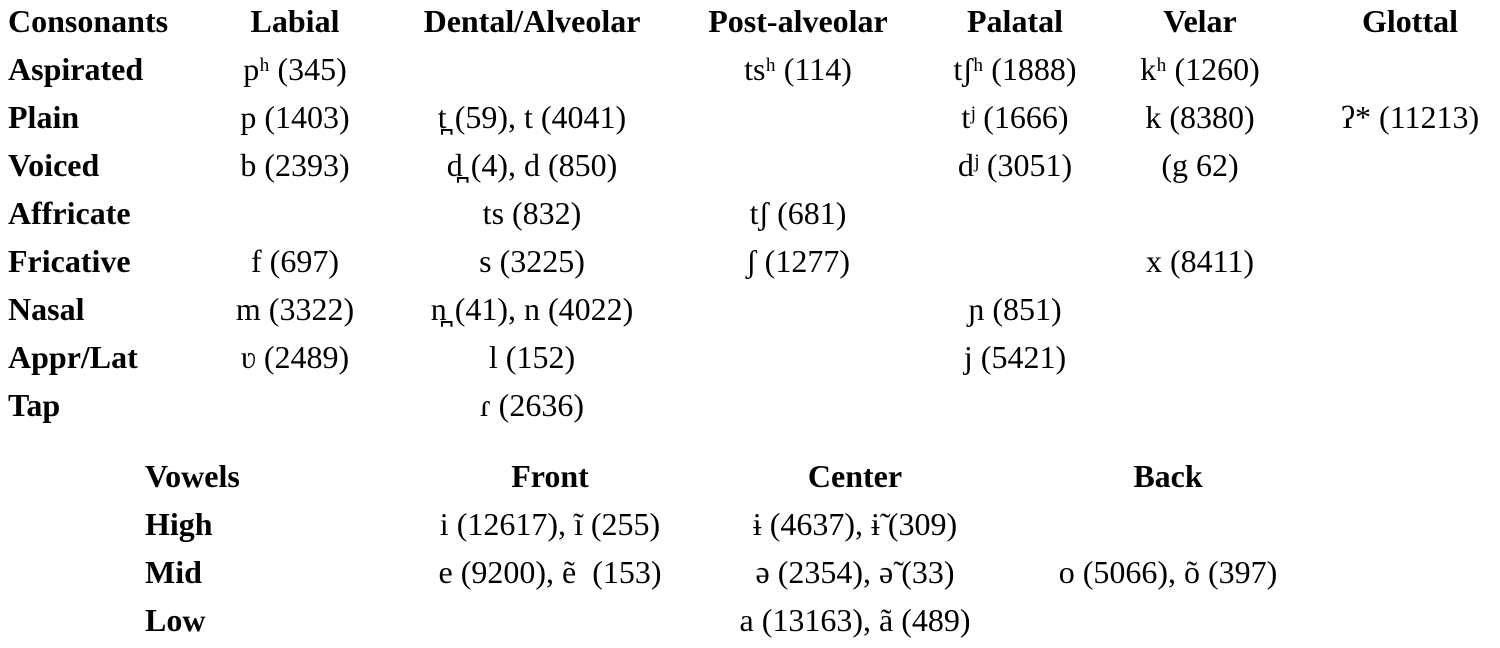 This screenshot has height=648, width=1500. Describe the element at coordinates (295, 309) in the screenshot. I see `table-cell: m (3322)` at that location.